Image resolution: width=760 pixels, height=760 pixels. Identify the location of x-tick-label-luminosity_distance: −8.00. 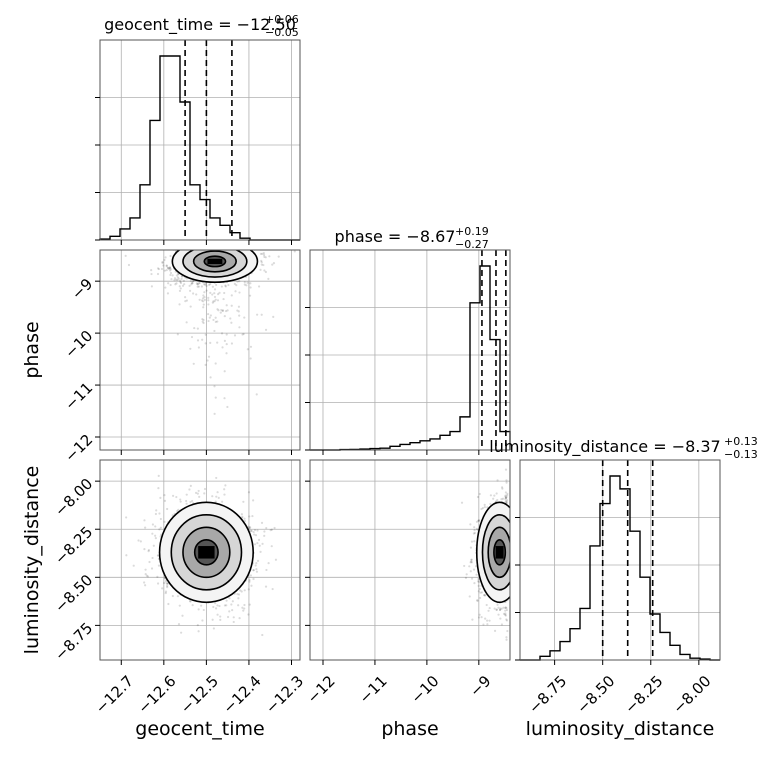
(691, 694).